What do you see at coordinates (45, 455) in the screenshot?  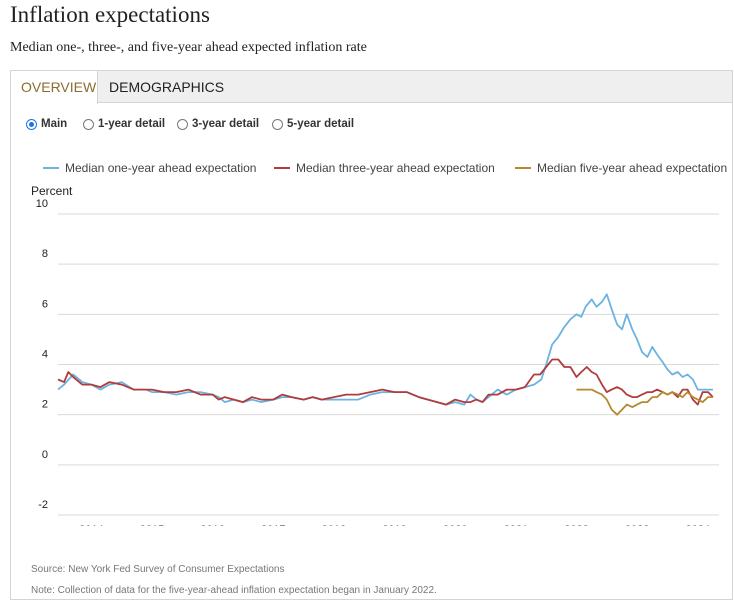 I see `y-tick-label: 0` at bounding box center [45, 455].